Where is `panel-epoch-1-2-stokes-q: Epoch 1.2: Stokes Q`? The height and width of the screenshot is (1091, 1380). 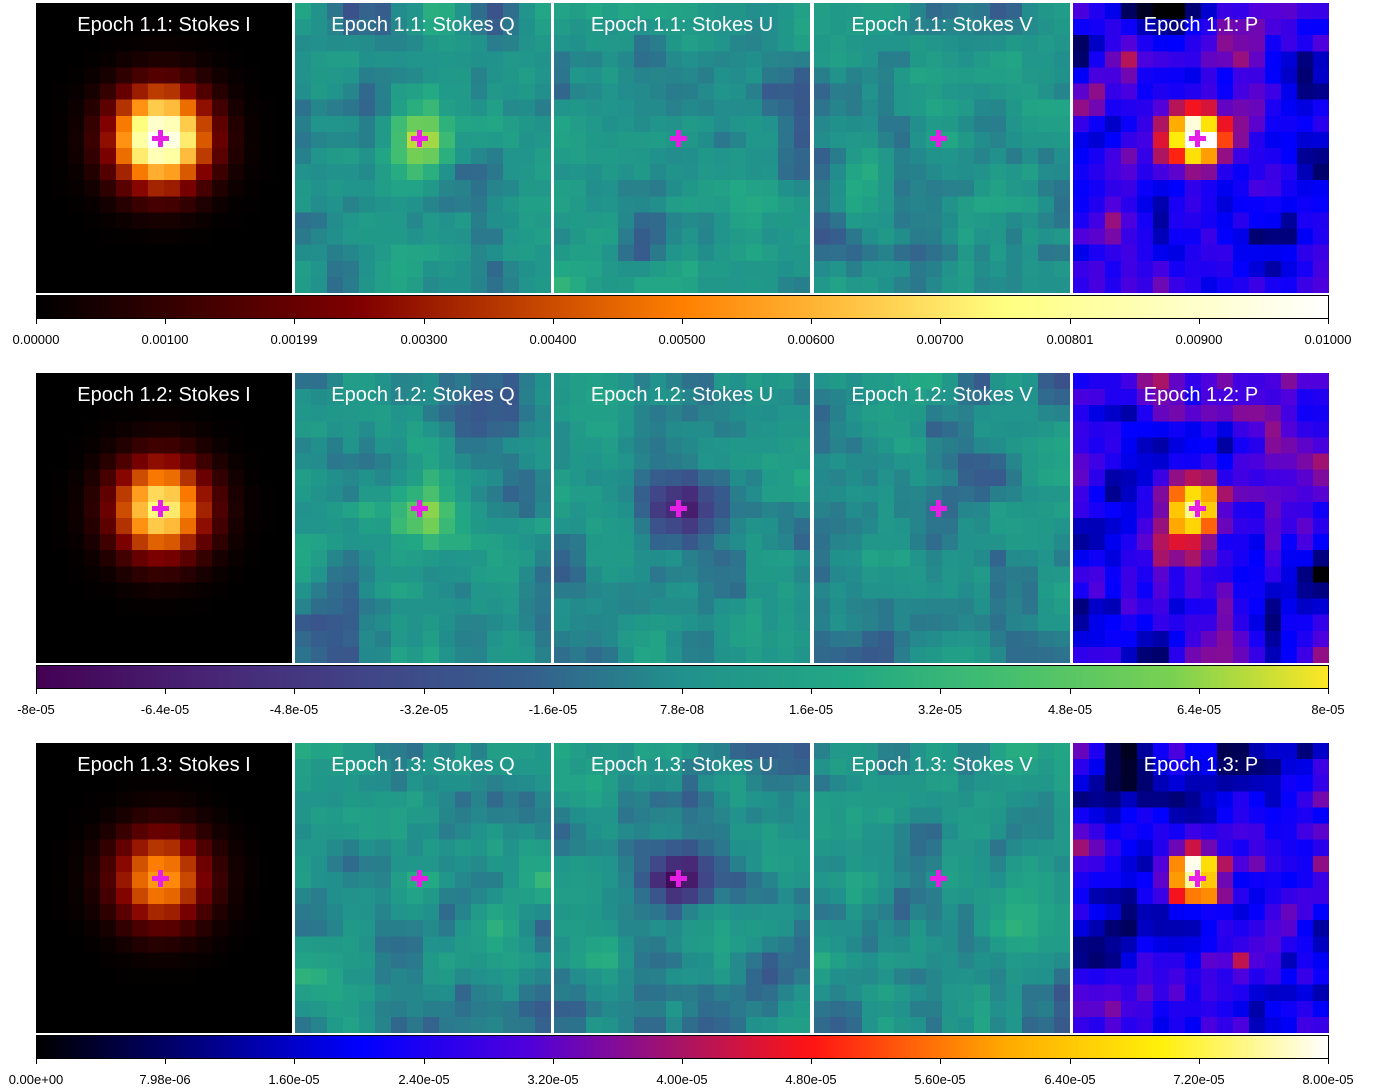
panel-epoch-1-2-stokes-q: Epoch 1.2: Stokes Q is located at coordinates (423, 518).